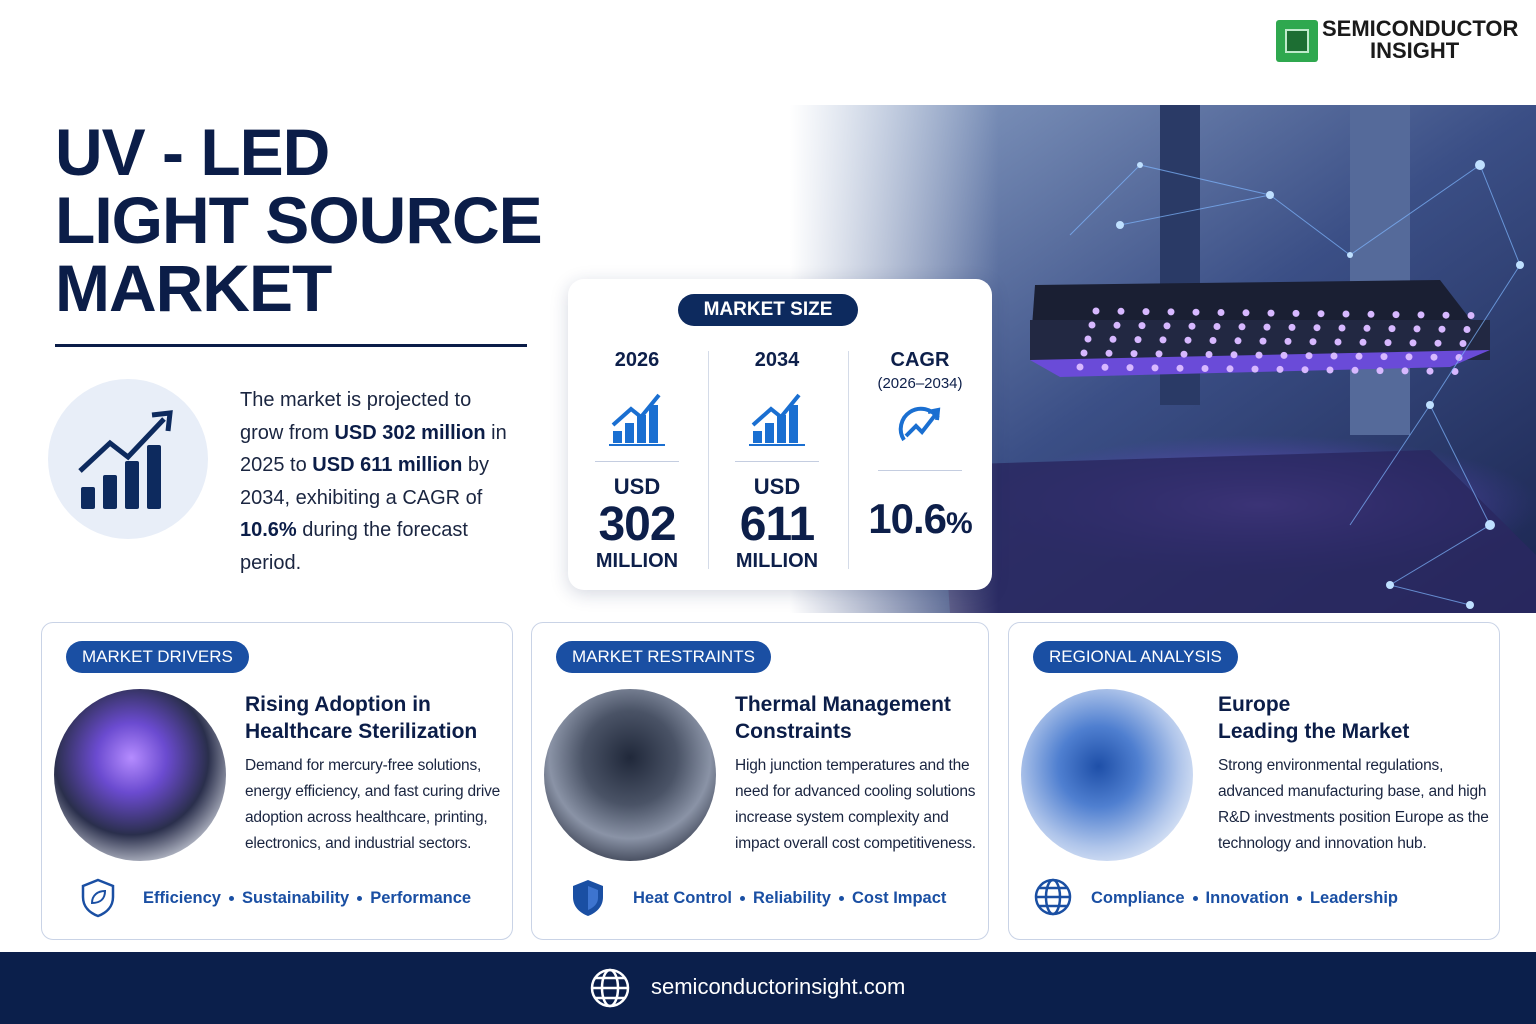 Image resolution: width=1536 pixels, height=1024 pixels. Describe the element at coordinates (387, 465) in the screenshot. I see `summary-text: USD 611 million` at that location.